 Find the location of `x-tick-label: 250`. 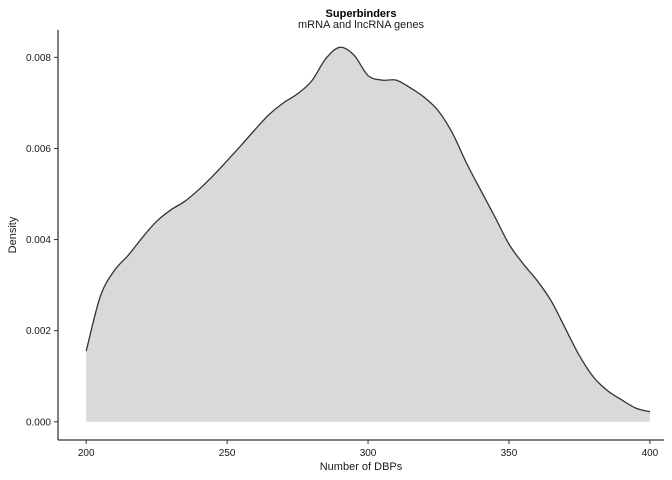

x-tick-label: 250 is located at coordinates (227, 453).